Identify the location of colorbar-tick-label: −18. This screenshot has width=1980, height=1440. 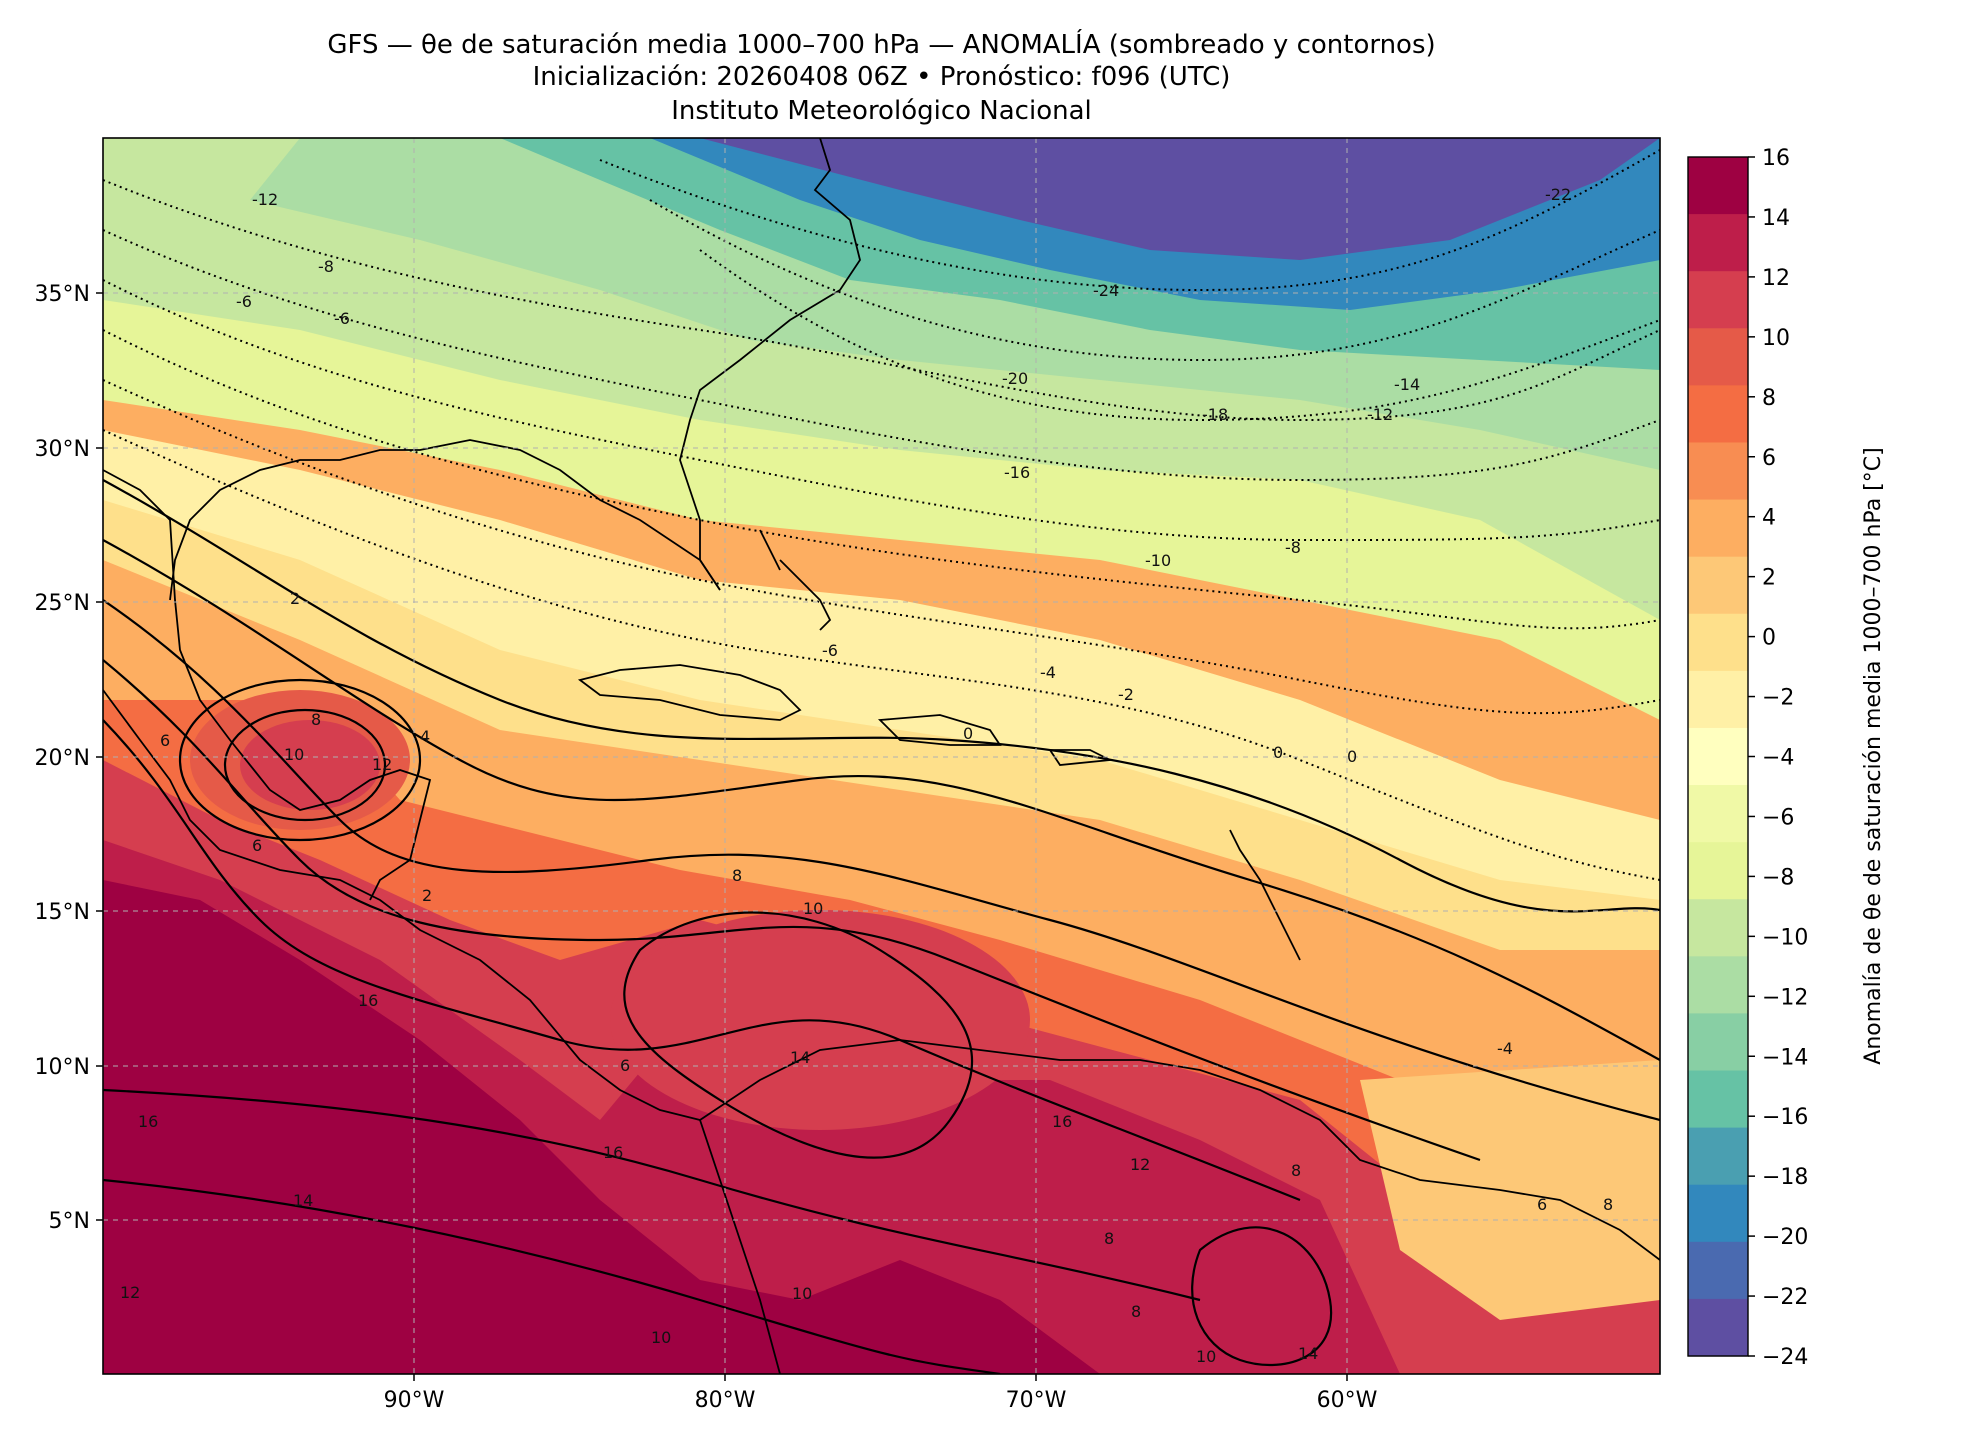
(1785, 1177).